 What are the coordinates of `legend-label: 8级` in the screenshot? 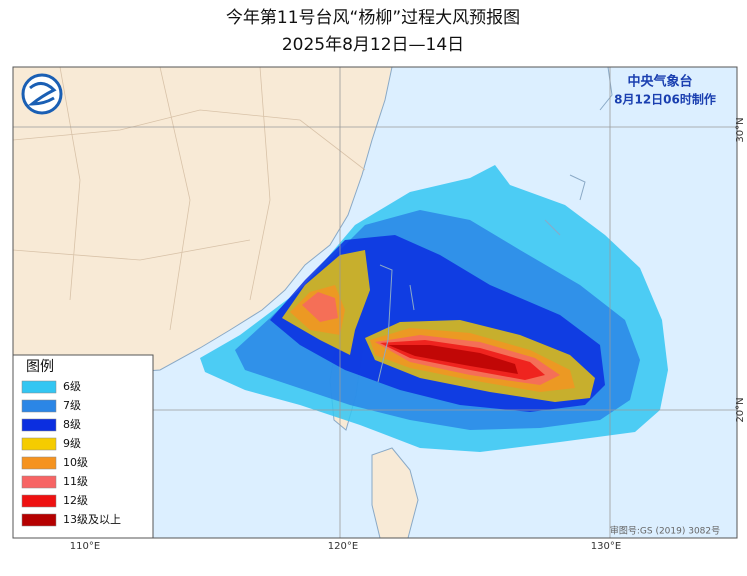 It's located at (72, 424).